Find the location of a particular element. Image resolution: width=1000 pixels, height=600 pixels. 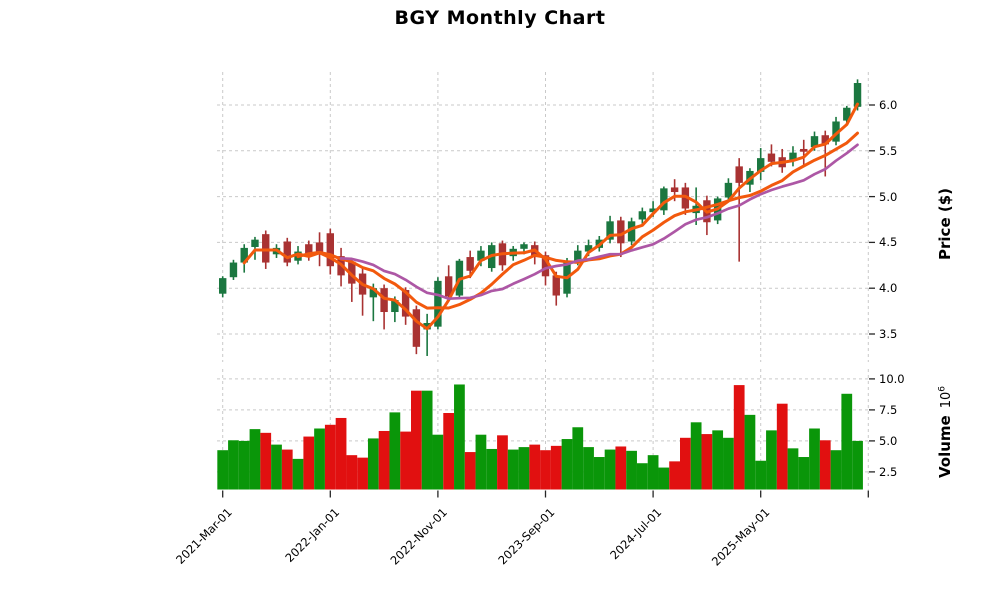

price-tick-label: 5.0 is located at coordinates (888, 196).